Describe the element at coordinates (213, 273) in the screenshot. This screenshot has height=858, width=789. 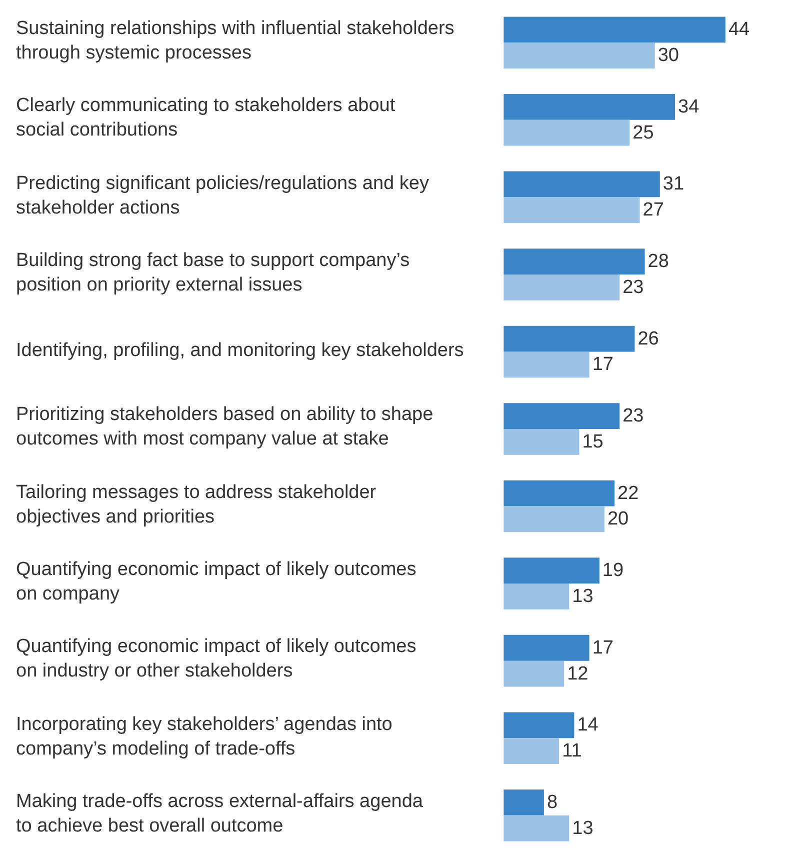
I see `y-tick-label: Building strong fact base to support company’s position on priority external issues` at that location.